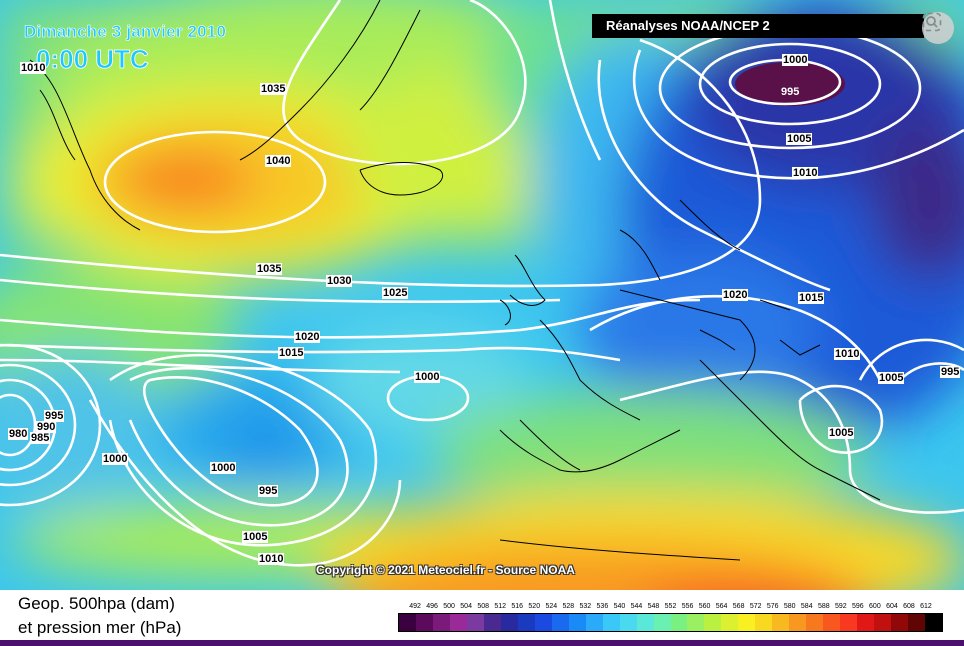 This screenshot has height=646, width=964. Describe the element at coordinates (483, 606) in the screenshot. I see `color-scale-tick-label: 508` at that location.